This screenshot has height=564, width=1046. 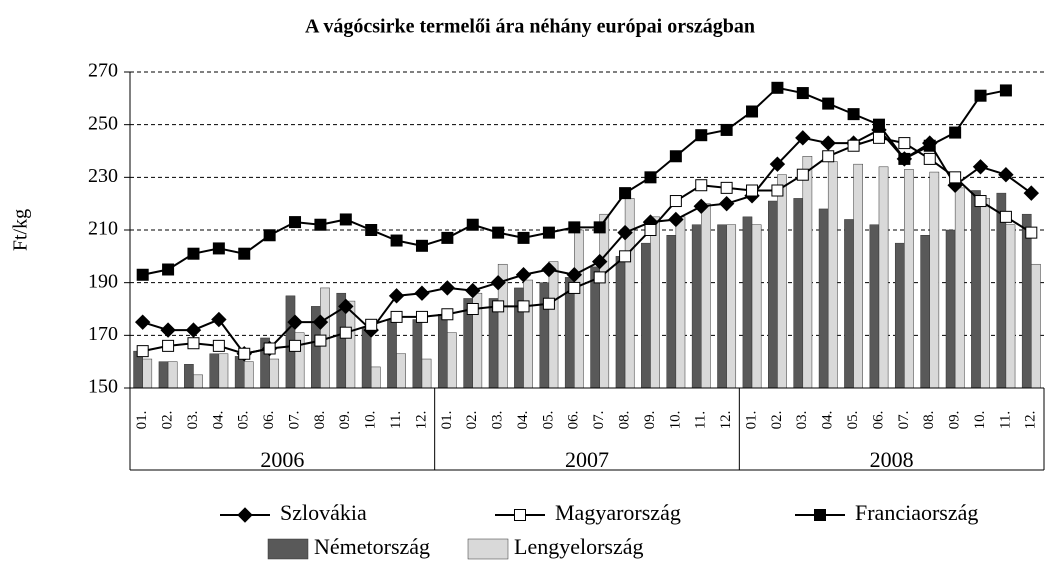 I want to click on group-label: 2006, so click(x=282, y=459).